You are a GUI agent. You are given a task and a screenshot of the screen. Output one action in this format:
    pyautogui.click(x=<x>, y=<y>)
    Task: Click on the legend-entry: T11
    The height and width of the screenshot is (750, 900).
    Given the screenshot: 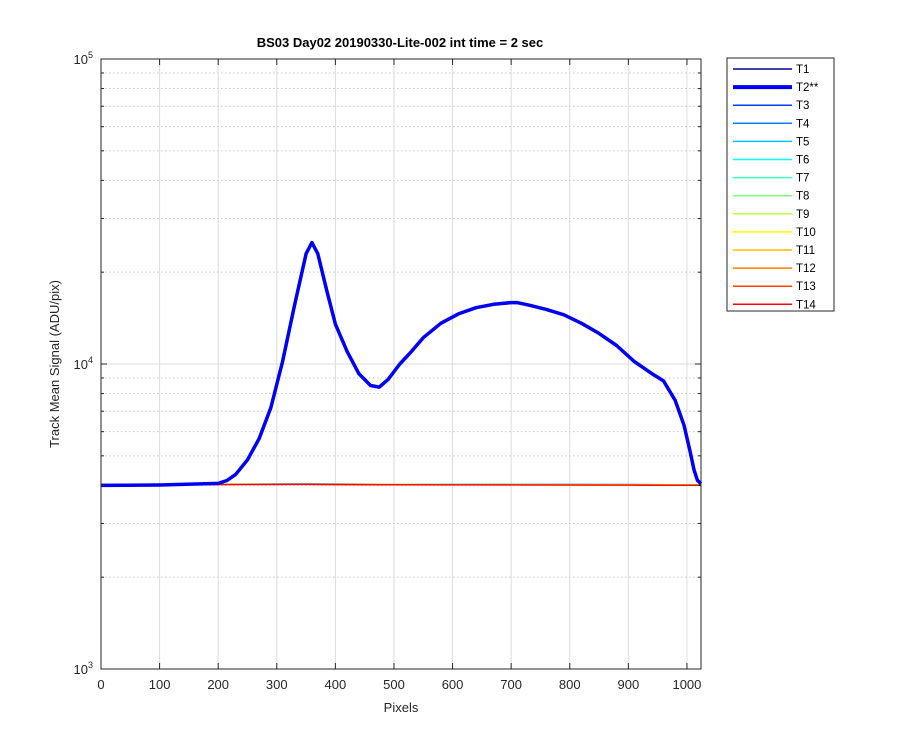 What is the action you would take?
    pyautogui.click(x=805, y=251)
    